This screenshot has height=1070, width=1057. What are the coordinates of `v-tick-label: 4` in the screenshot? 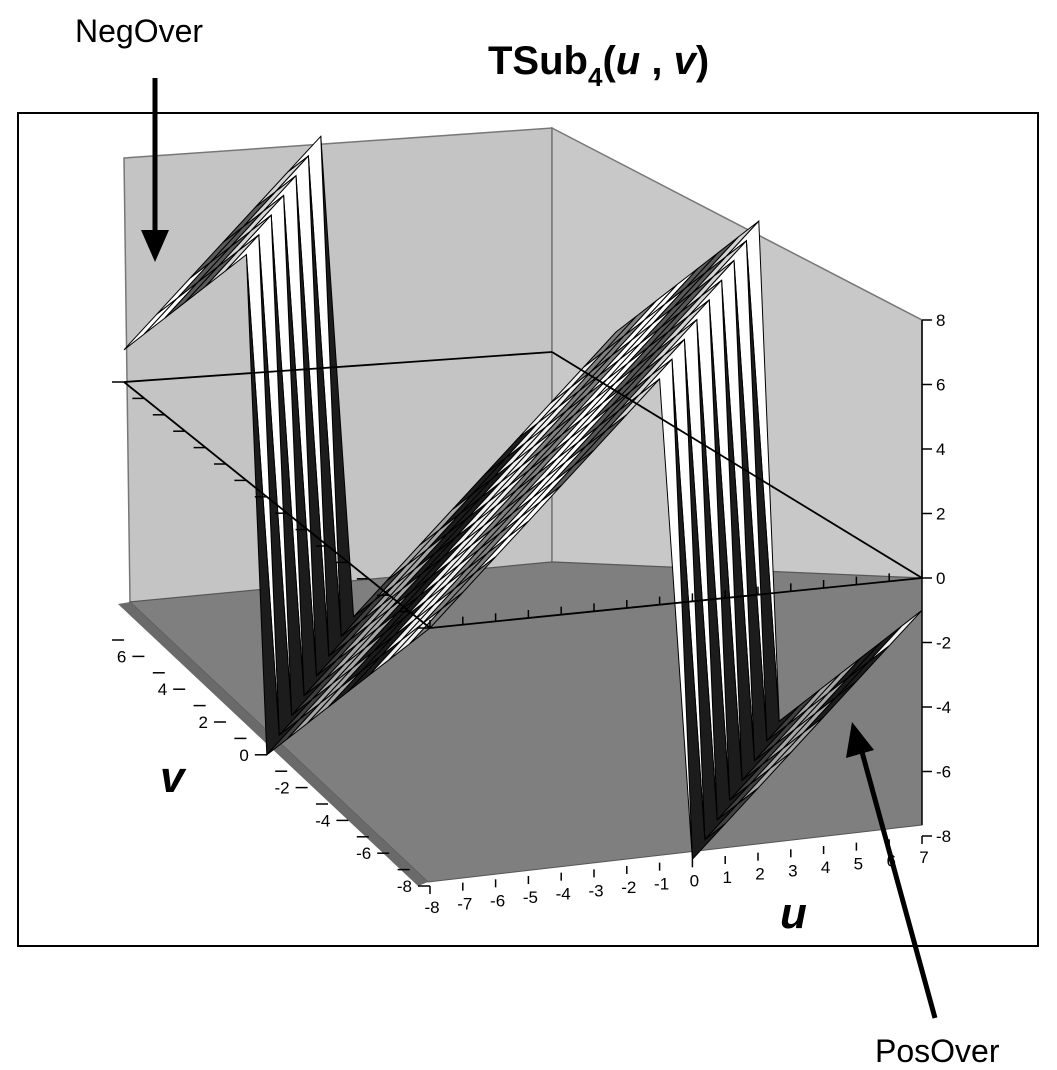 It's located at (162, 689).